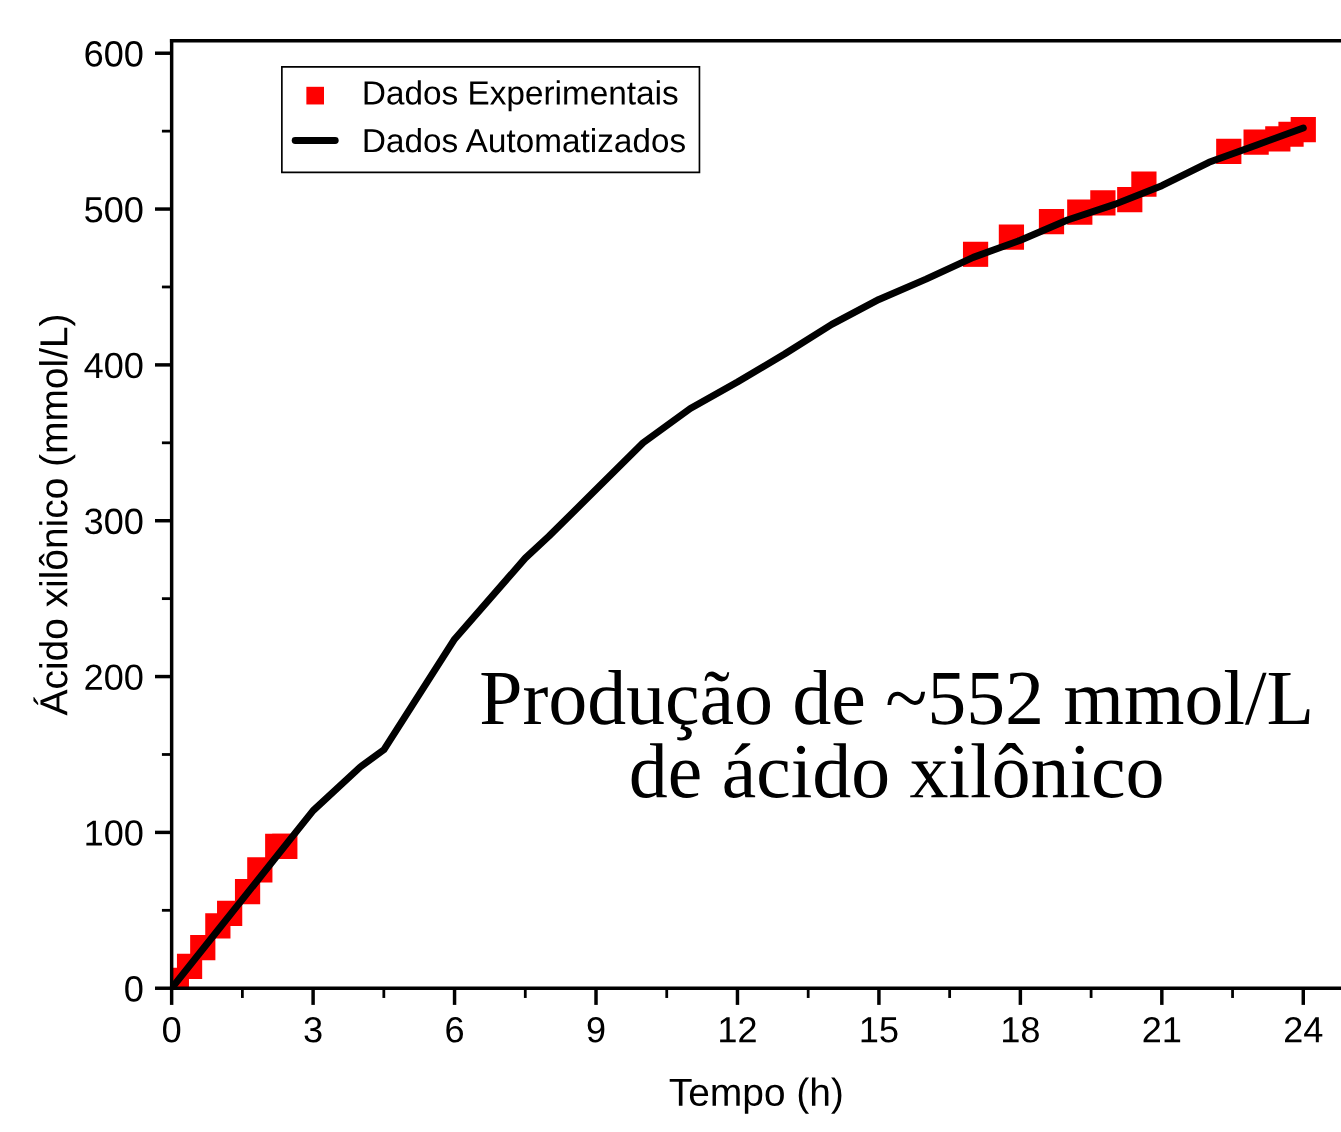  What do you see at coordinates (755, 1095) in the screenshot?
I see `x-axis-title: Tempo (h)` at bounding box center [755, 1095].